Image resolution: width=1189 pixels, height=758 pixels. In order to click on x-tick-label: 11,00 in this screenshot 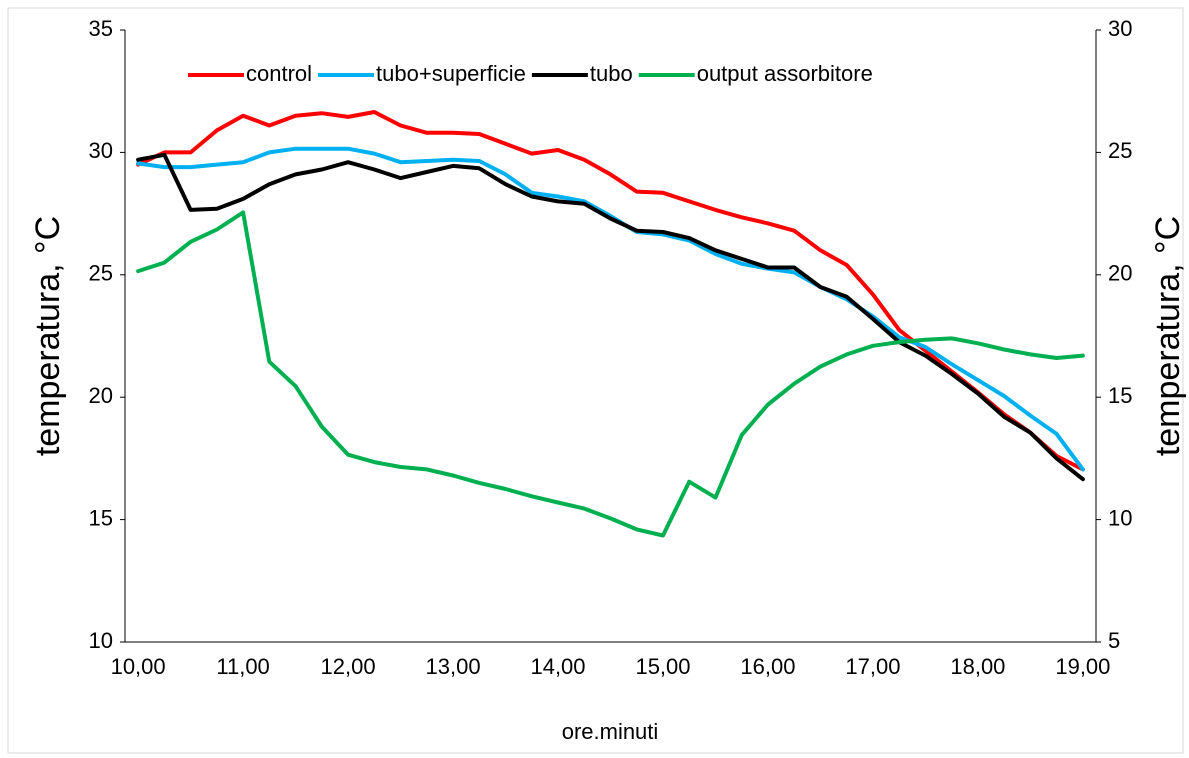, I will do `click(242, 666)`.